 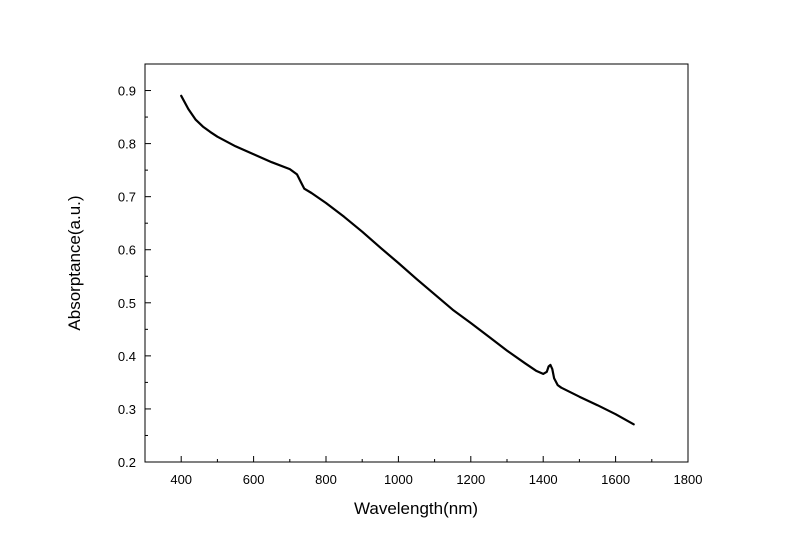 What do you see at coordinates (543, 479) in the screenshot?
I see `x-tick-label: 1400` at bounding box center [543, 479].